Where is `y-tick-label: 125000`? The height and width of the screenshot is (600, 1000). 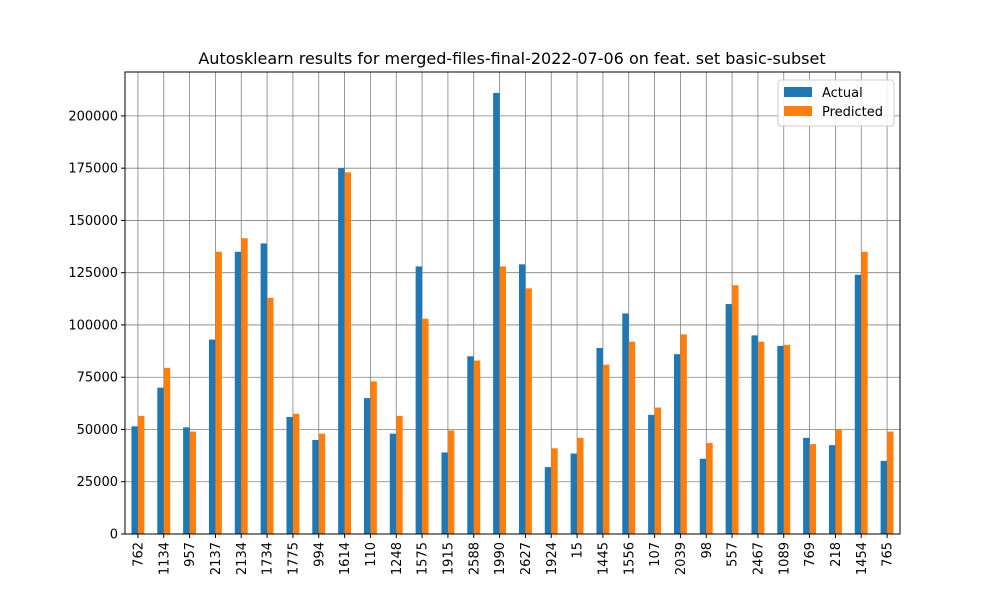
y-tick-label: 125000 is located at coordinates (93, 273).